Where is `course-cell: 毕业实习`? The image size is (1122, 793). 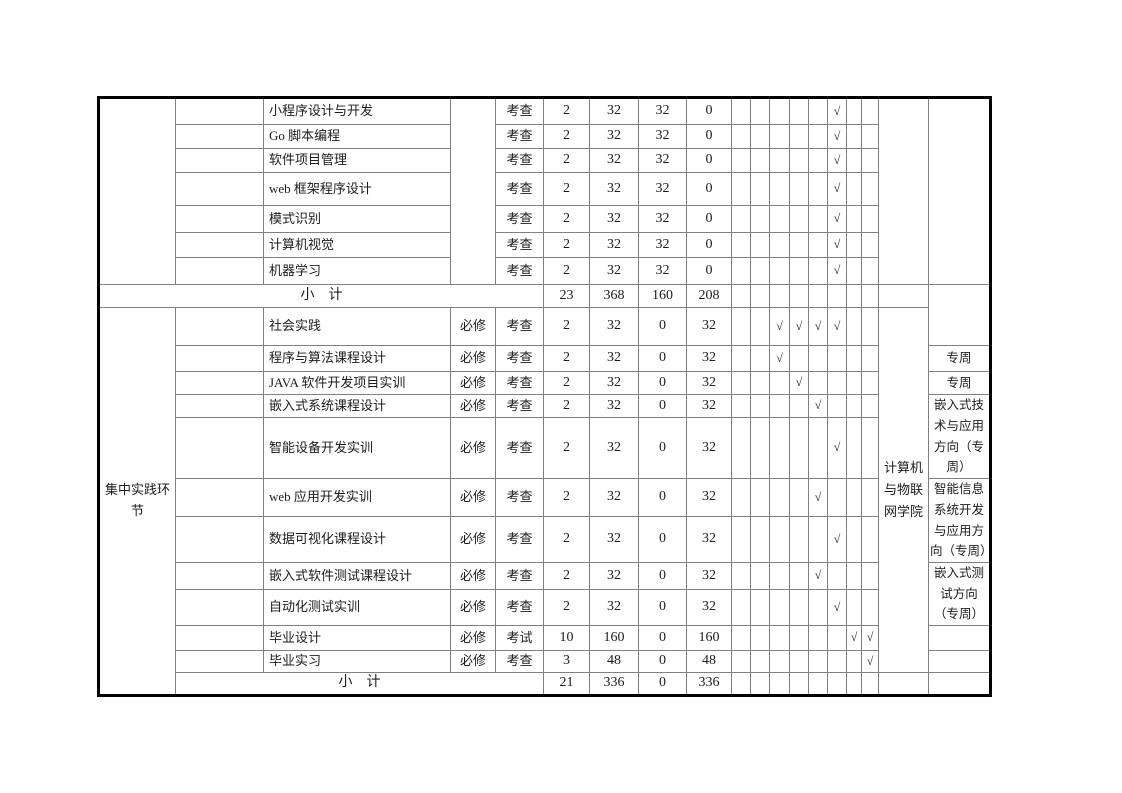
course-cell: 毕业实习 is located at coordinates (357, 661).